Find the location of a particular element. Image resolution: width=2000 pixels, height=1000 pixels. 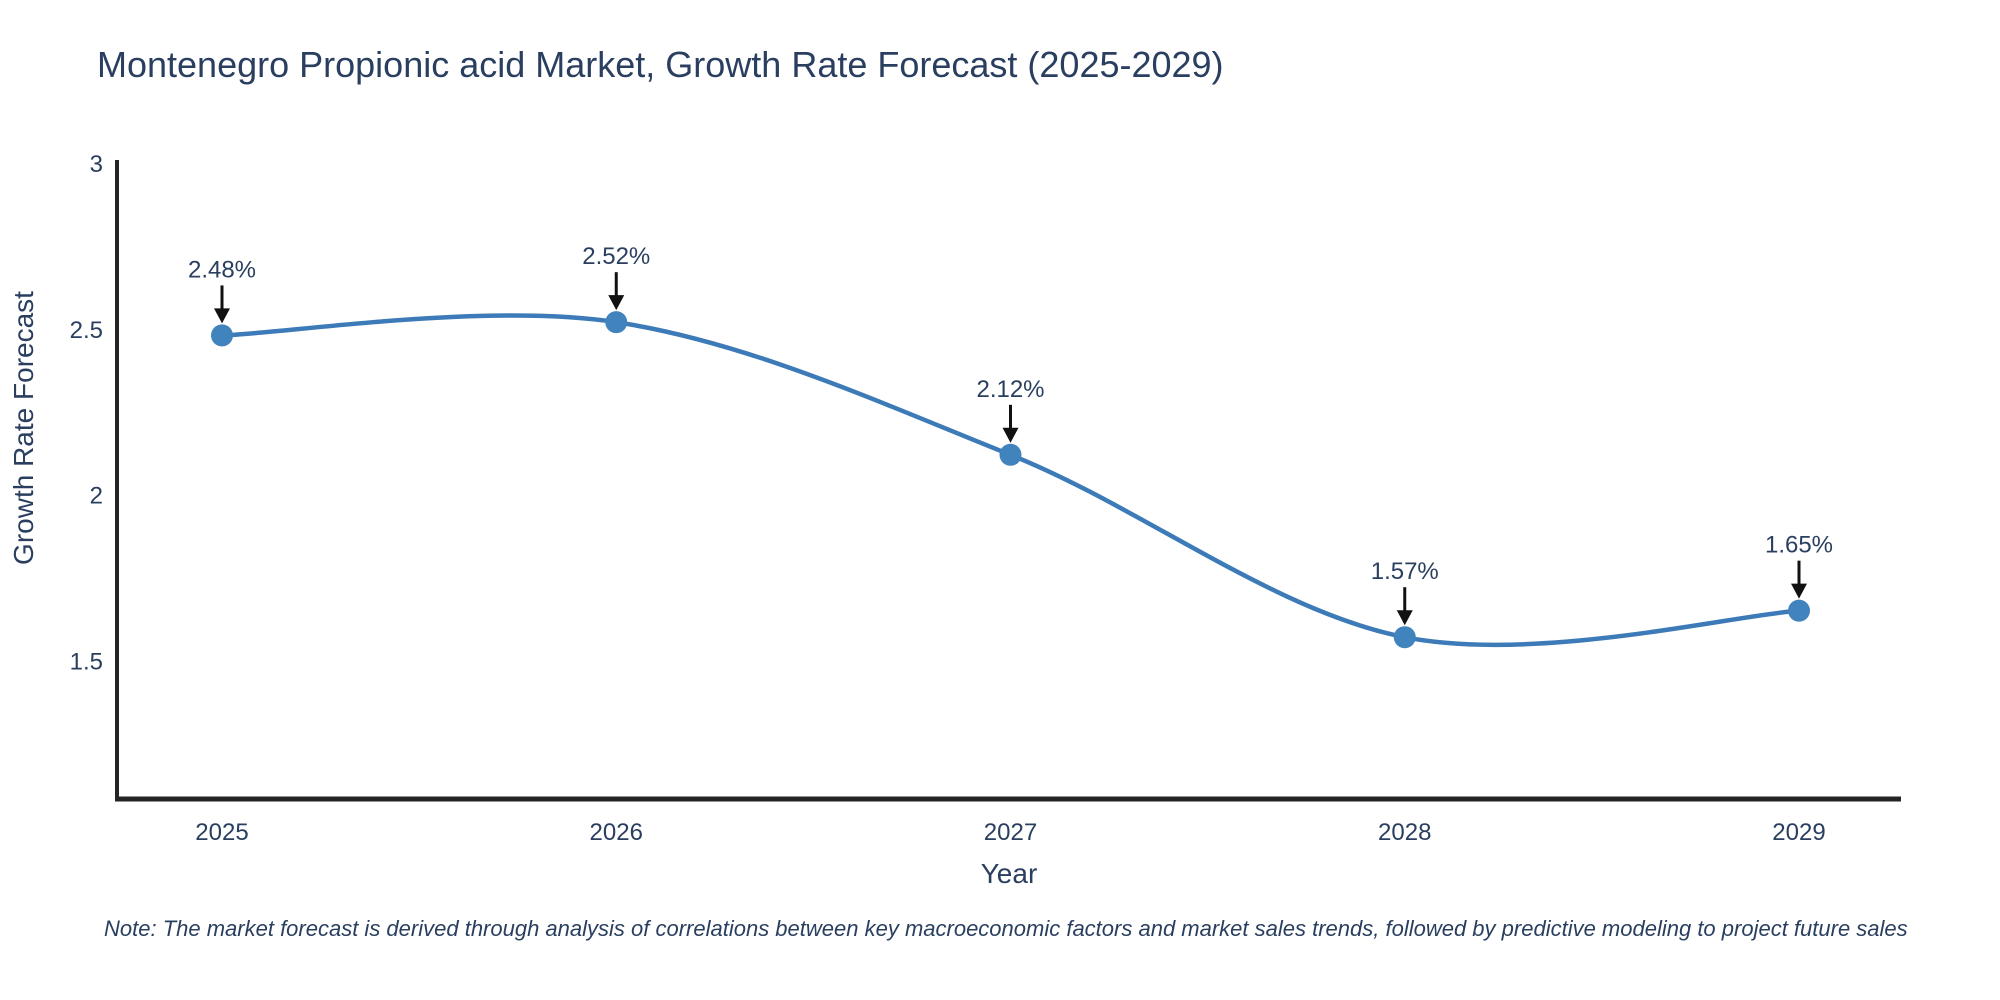

data-point-label: 2.52% is located at coordinates (616, 256).